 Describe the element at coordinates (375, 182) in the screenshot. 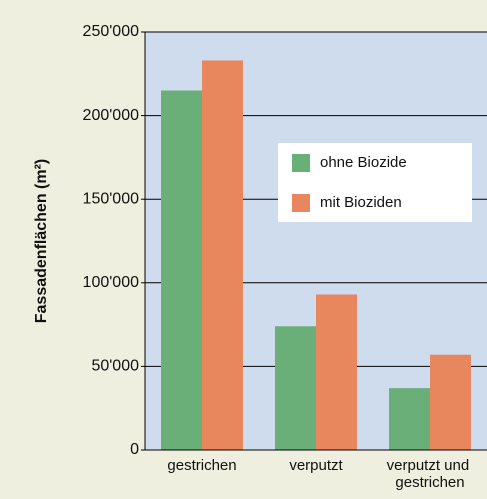

I see `legend-box` at that location.